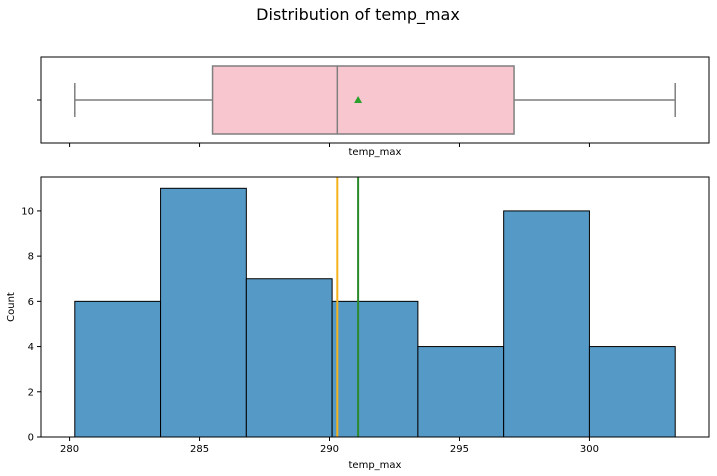 The image size is (717, 476). Describe the element at coordinates (358, 99) in the screenshot. I see `boxplot-mean-marker` at that location.